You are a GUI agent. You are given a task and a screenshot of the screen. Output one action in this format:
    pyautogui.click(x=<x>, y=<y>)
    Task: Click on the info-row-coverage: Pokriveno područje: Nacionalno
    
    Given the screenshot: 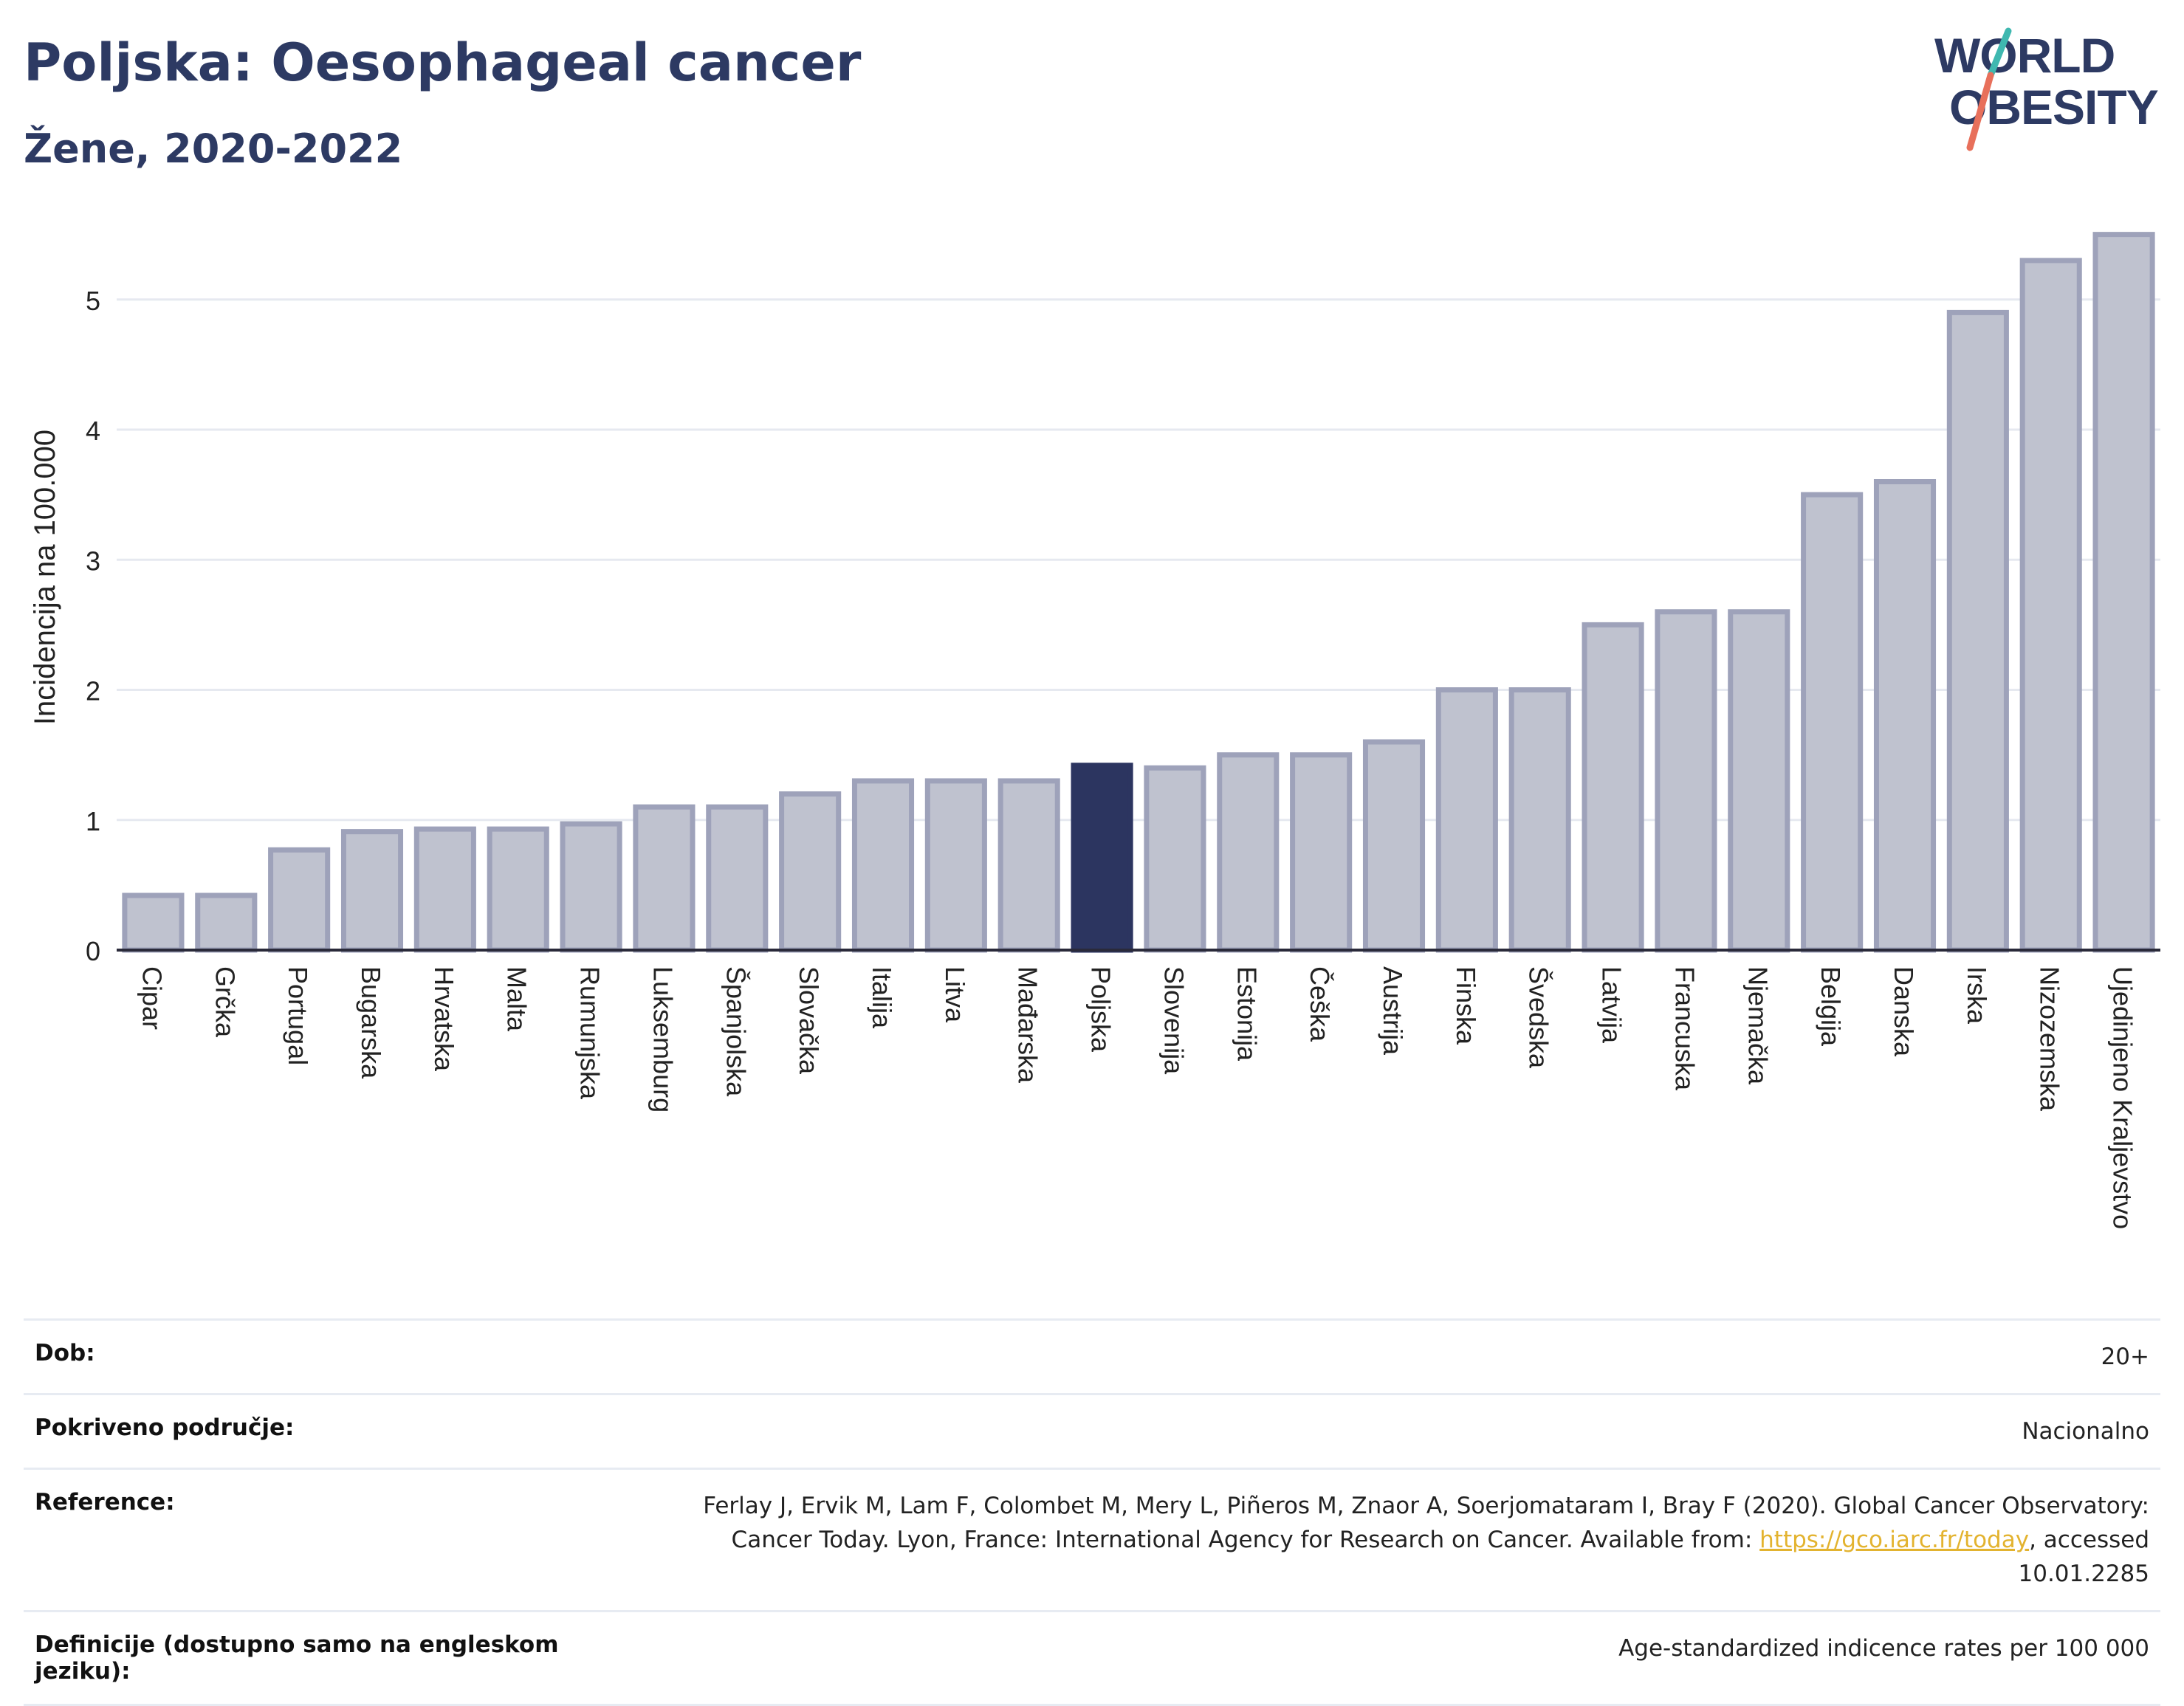 What is the action you would take?
    pyautogui.click(x=1092, y=1430)
    